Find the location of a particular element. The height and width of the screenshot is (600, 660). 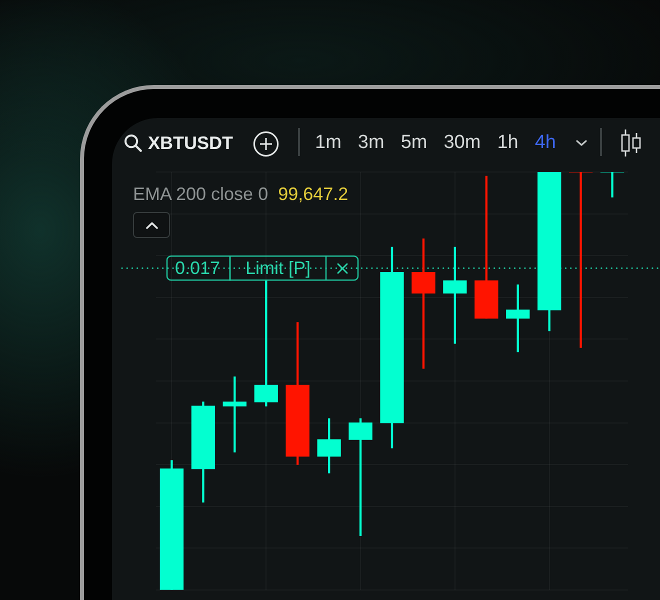

text: 30m is located at coordinates (462, 142).